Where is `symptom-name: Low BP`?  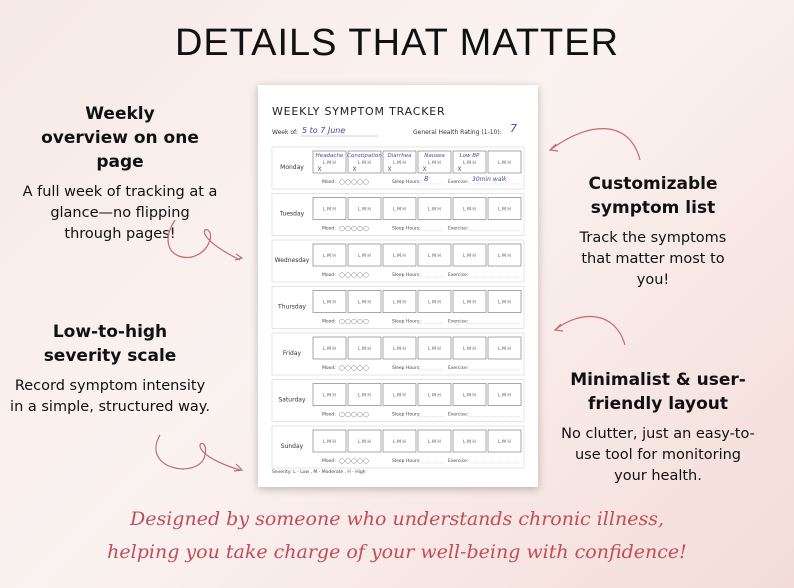
symptom-name: Low BP is located at coordinates (470, 156).